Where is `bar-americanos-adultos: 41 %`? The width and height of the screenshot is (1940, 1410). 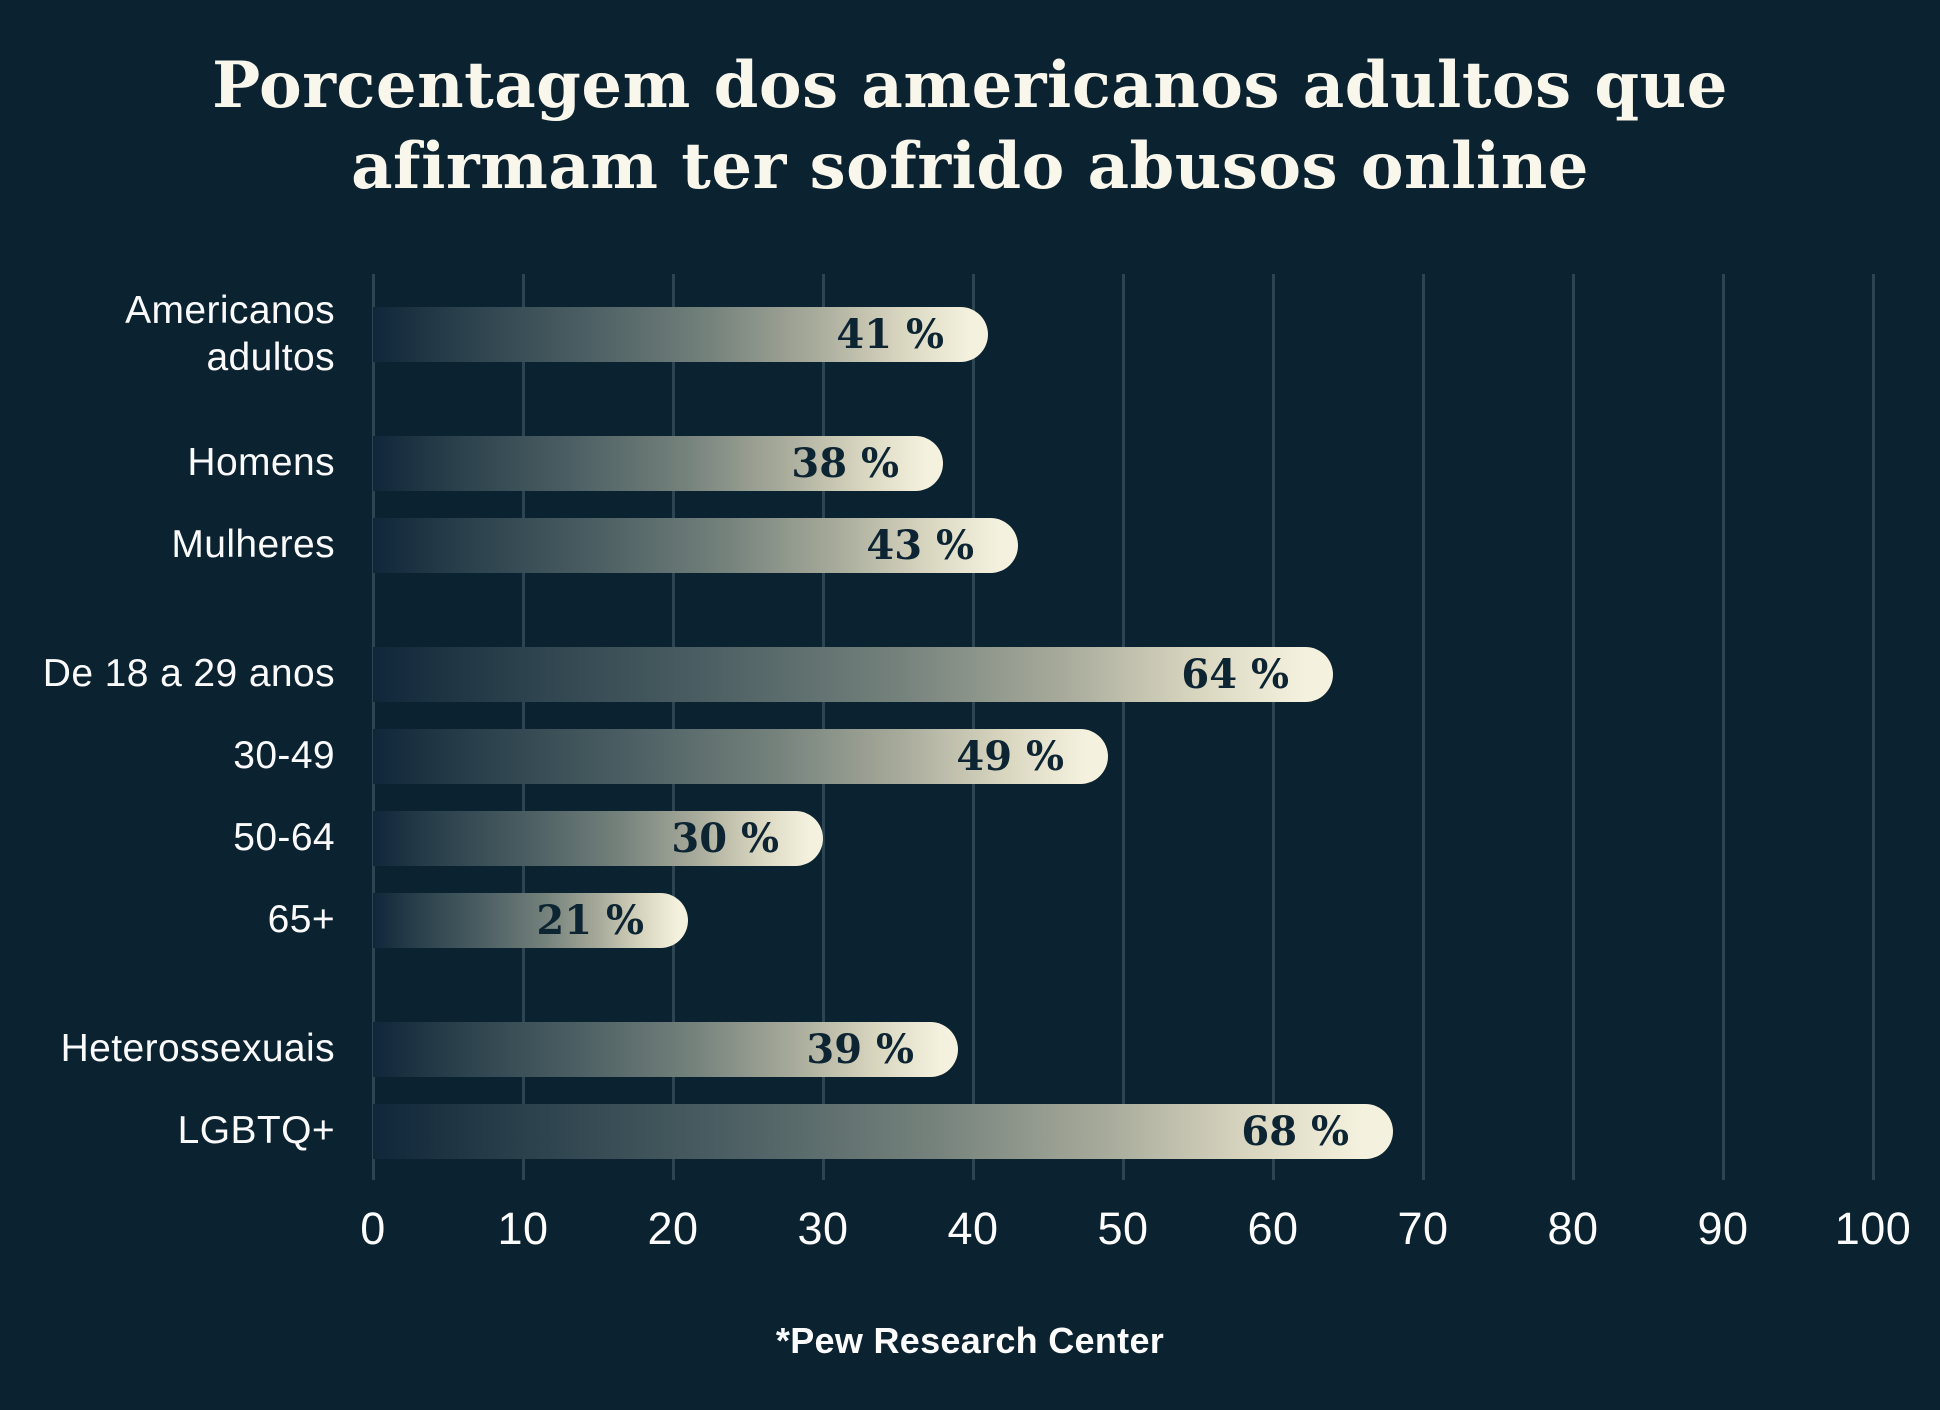 bar-americanos-adultos: 41 % is located at coordinates (680, 334).